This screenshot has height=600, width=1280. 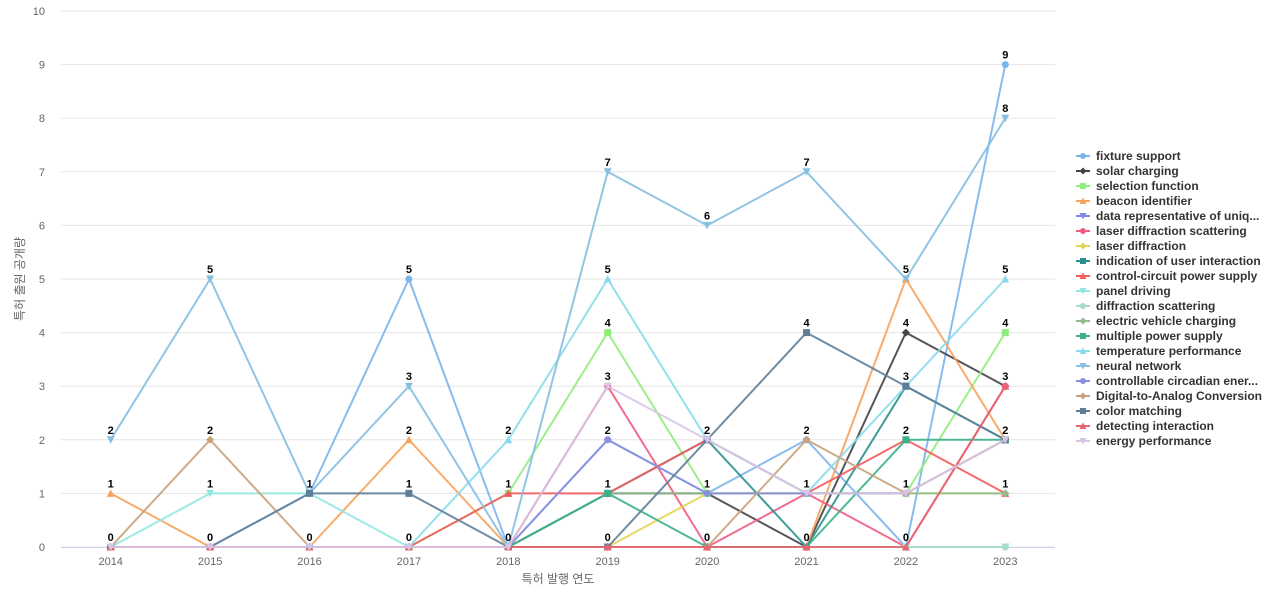 What do you see at coordinates (806, 562) in the screenshot?
I see `x-tick-label: 2021` at bounding box center [806, 562].